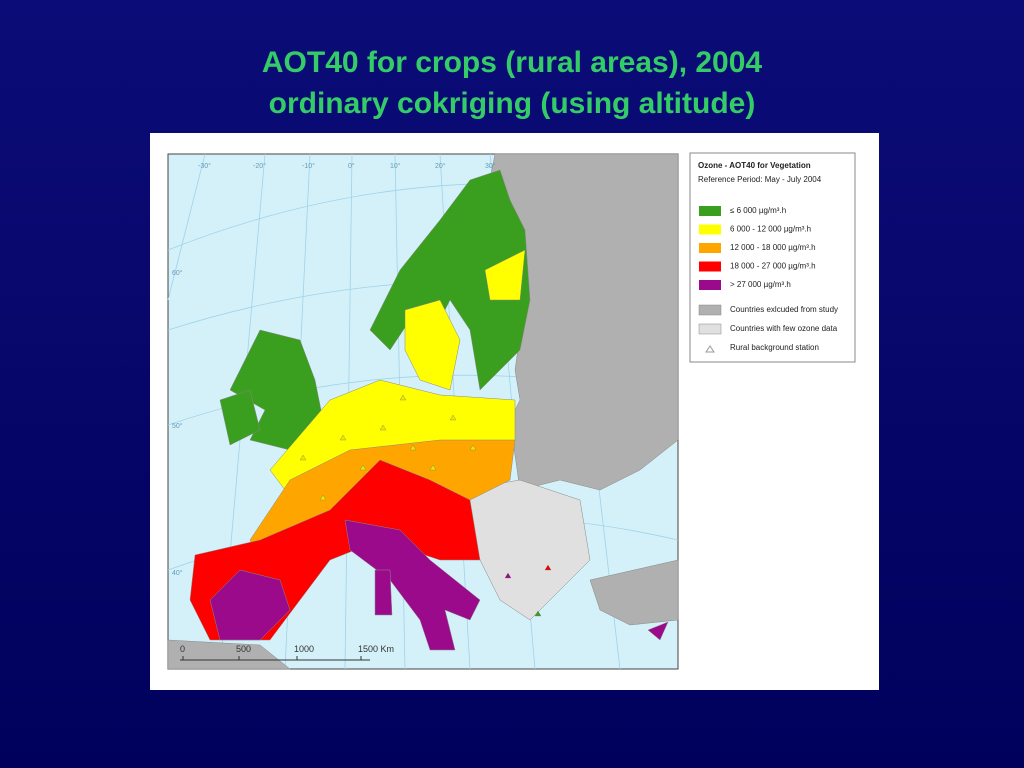 The image size is (1024, 768). What do you see at coordinates (773, 247) in the screenshot?
I see `legend-label: 12 000 - 18 000 µg/m³.h` at bounding box center [773, 247].